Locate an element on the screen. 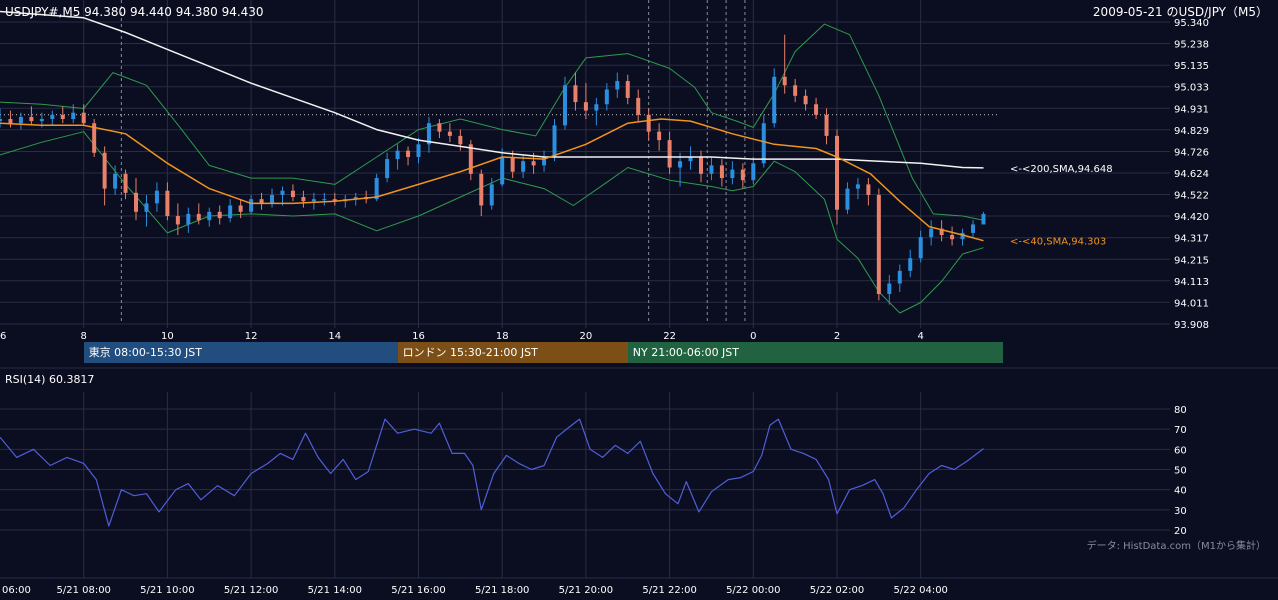  session-bar-london: ロンドン 15:30-21:00 JST is located at coordinates (512, 352).